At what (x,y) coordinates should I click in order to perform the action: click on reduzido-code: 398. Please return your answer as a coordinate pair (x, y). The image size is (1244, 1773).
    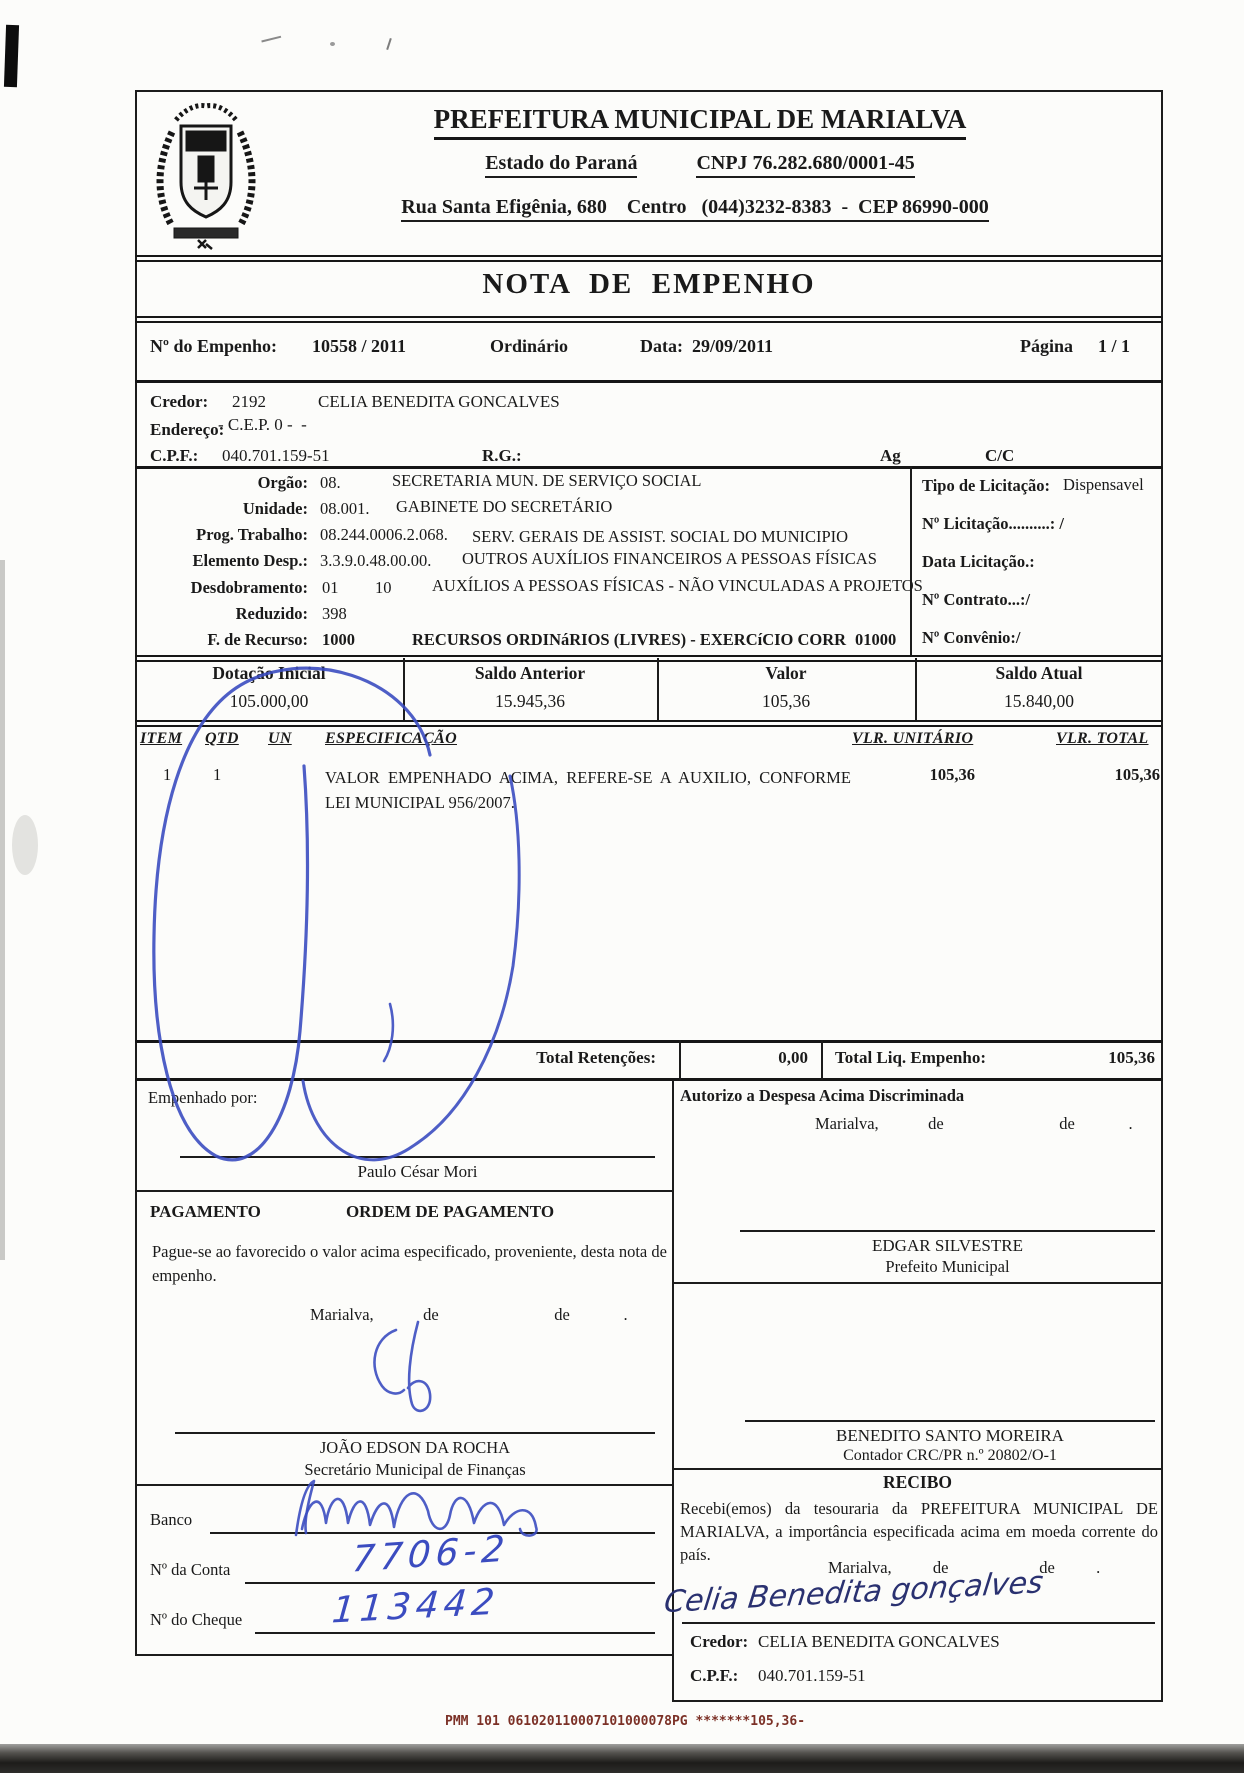
    Looking at the image, I should click on (334, 613).